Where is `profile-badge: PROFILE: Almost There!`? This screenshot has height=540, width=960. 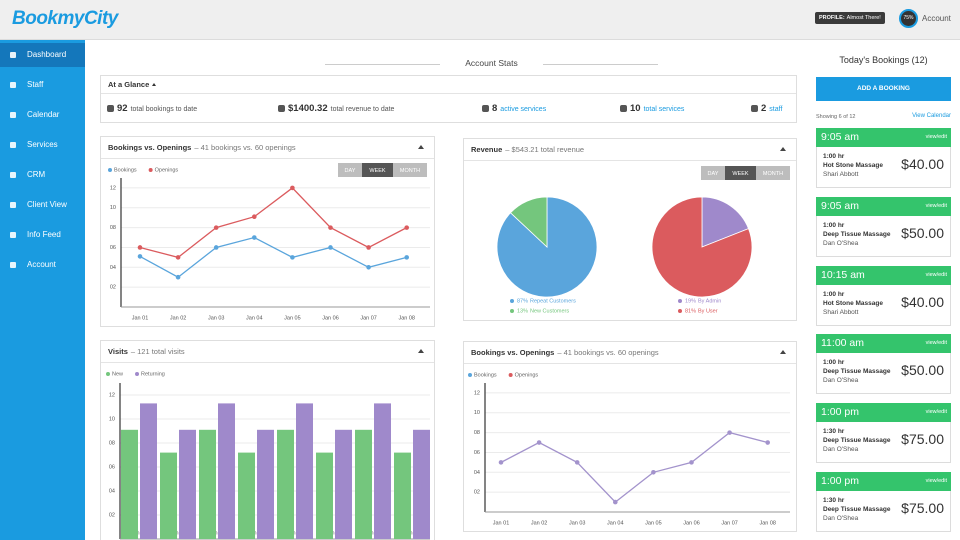 profile-badge: PROFILE: Almost There! is located at coordinates (850, 18).